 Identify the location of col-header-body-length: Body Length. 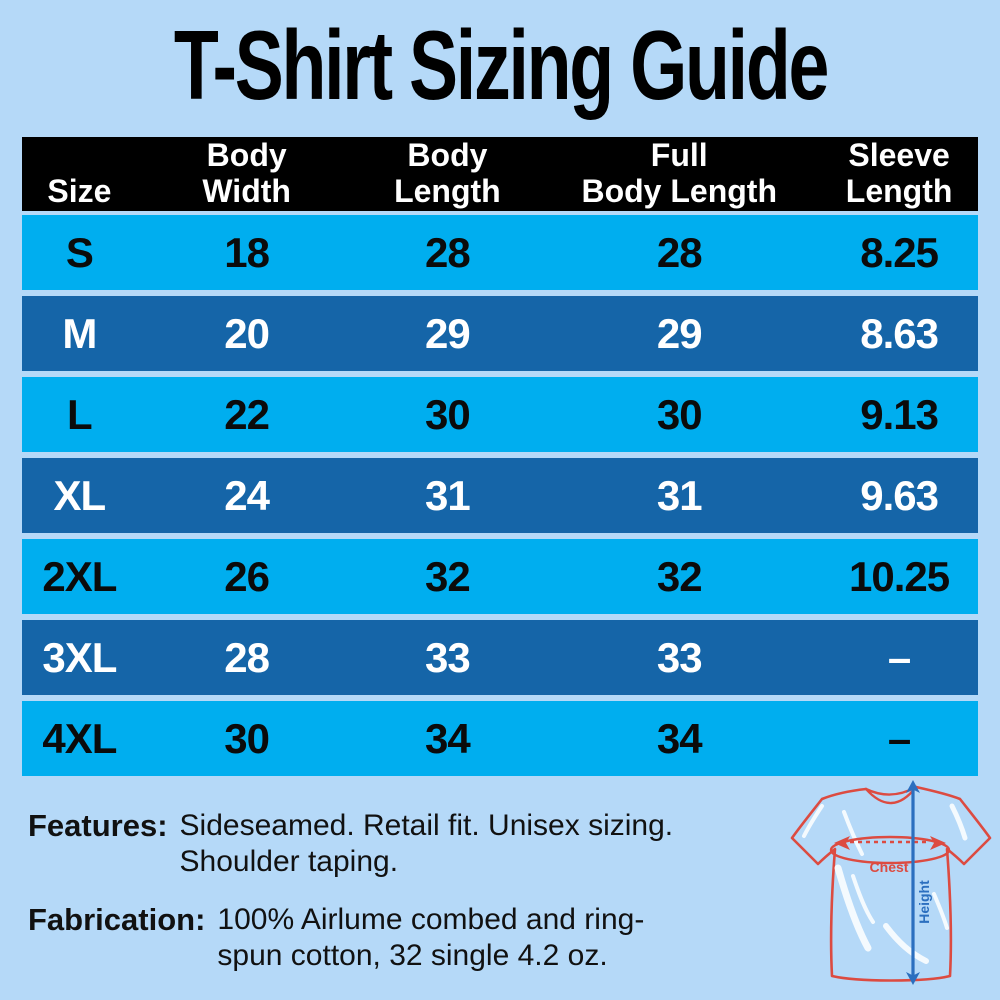
(447, 173).